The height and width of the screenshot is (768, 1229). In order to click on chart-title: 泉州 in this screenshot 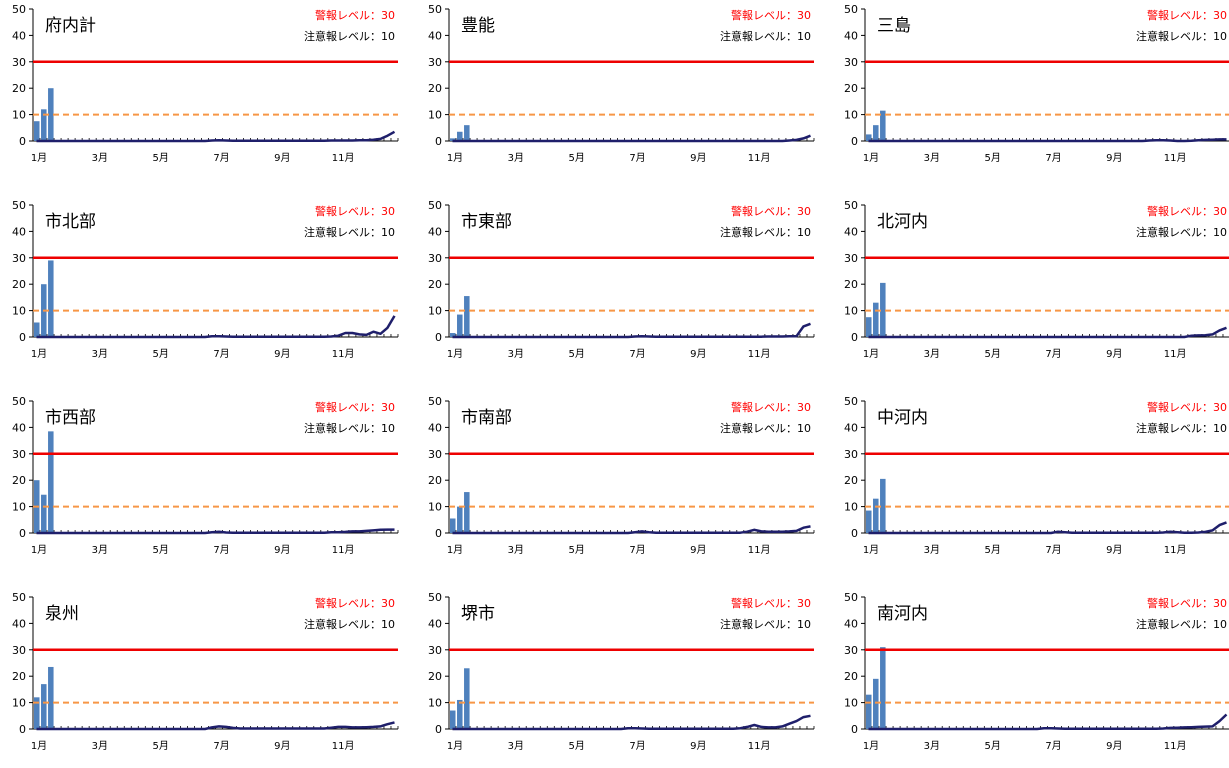, I will do `click(62, 614)`.